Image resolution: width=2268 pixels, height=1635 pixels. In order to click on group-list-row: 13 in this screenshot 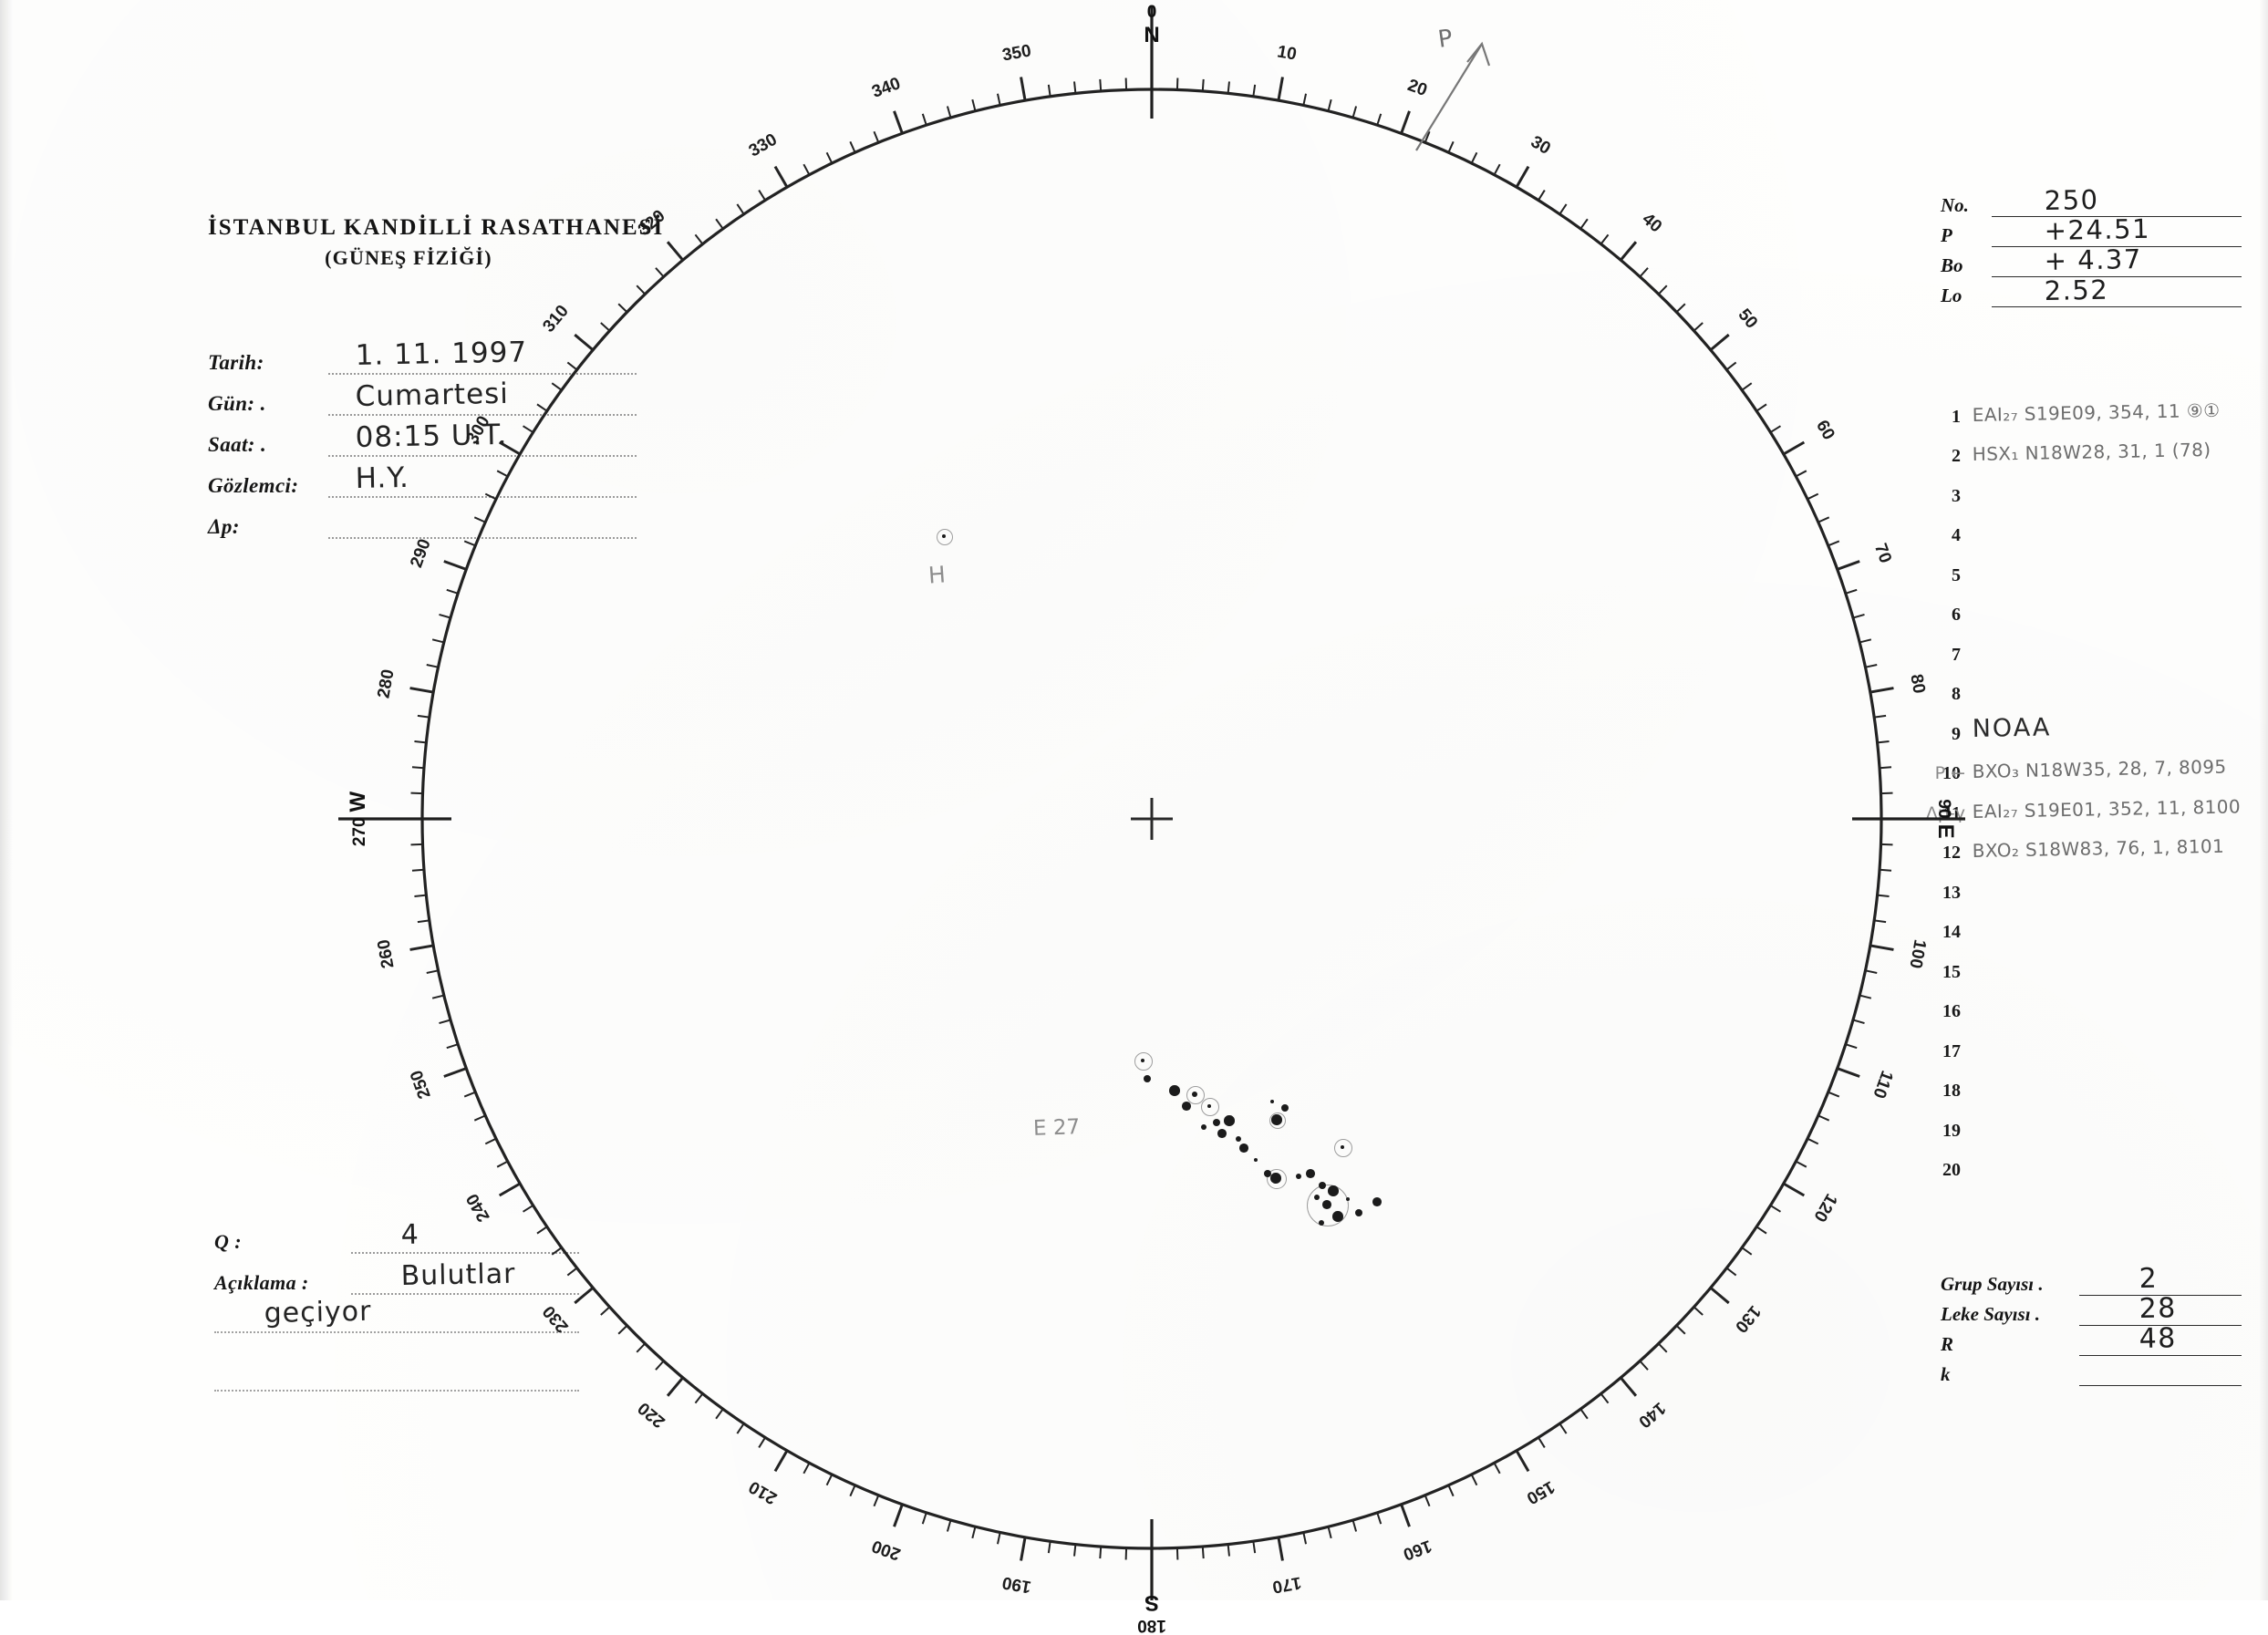, I will do `click(2092, 884)`.